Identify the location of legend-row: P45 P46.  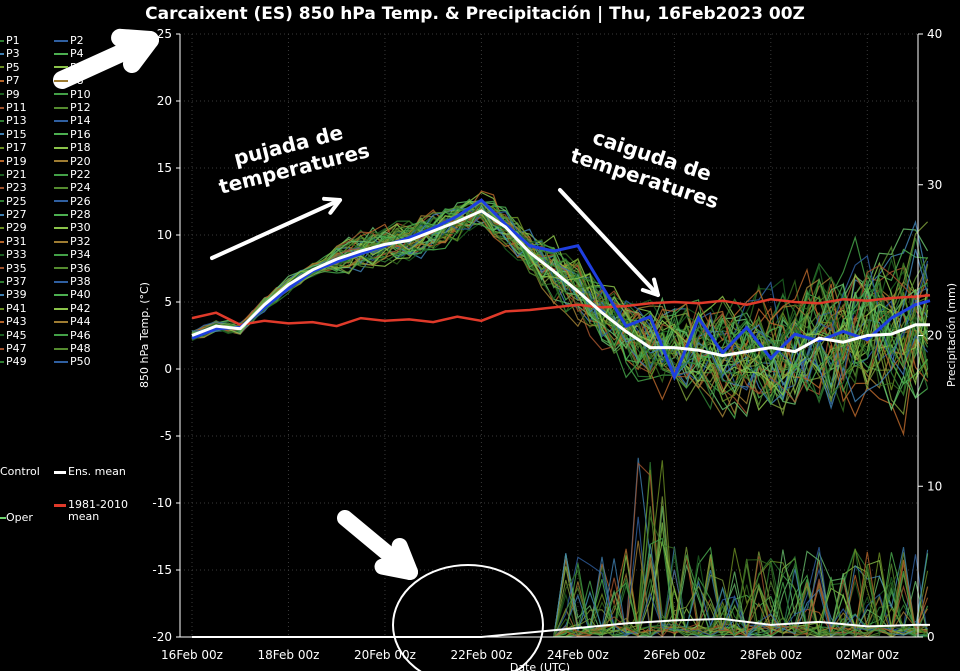
(75, 335).